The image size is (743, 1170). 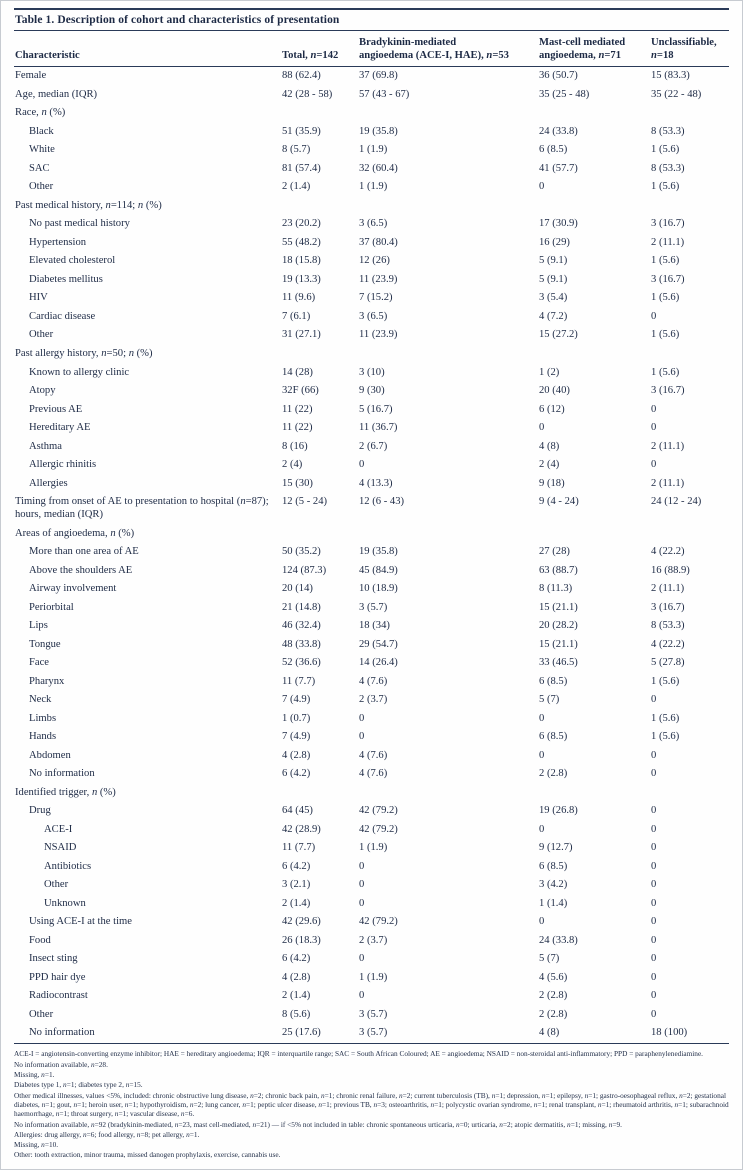 I want to click on row-value: 42 (28 - 58), so click(x=307, y=94).